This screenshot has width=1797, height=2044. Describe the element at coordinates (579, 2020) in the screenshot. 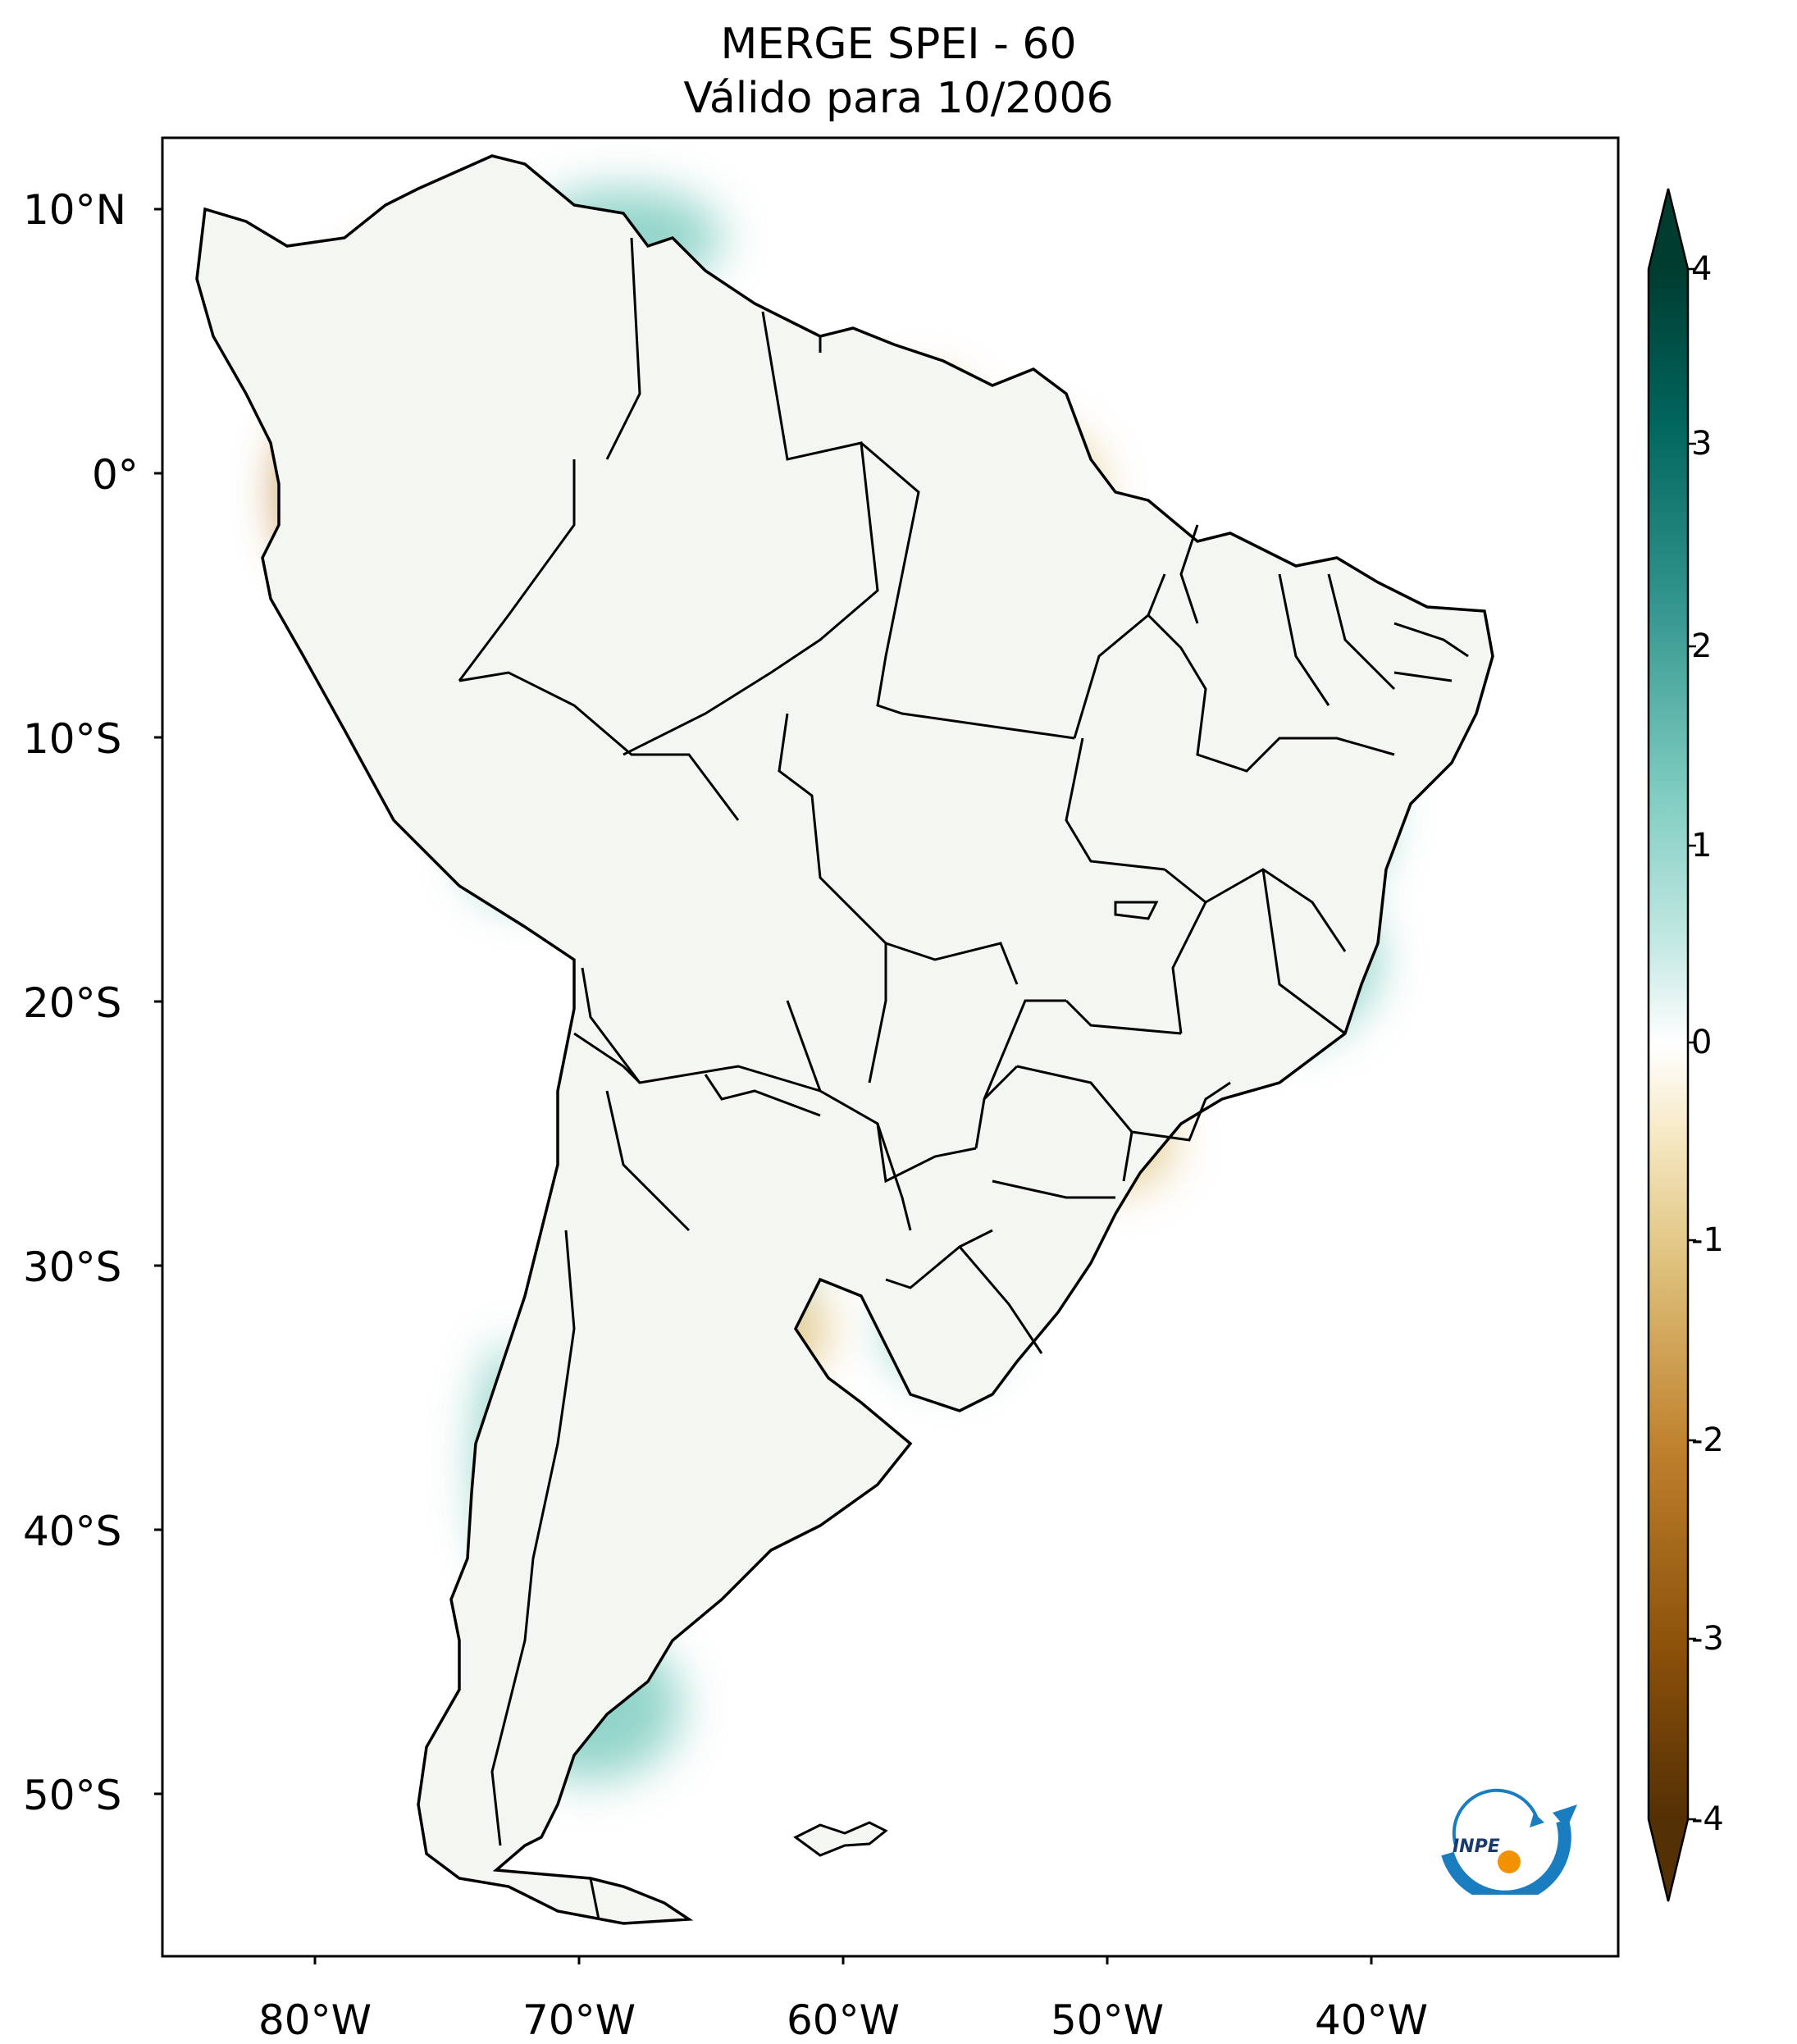

I see `lon-label-70w: 70°W` at that location.